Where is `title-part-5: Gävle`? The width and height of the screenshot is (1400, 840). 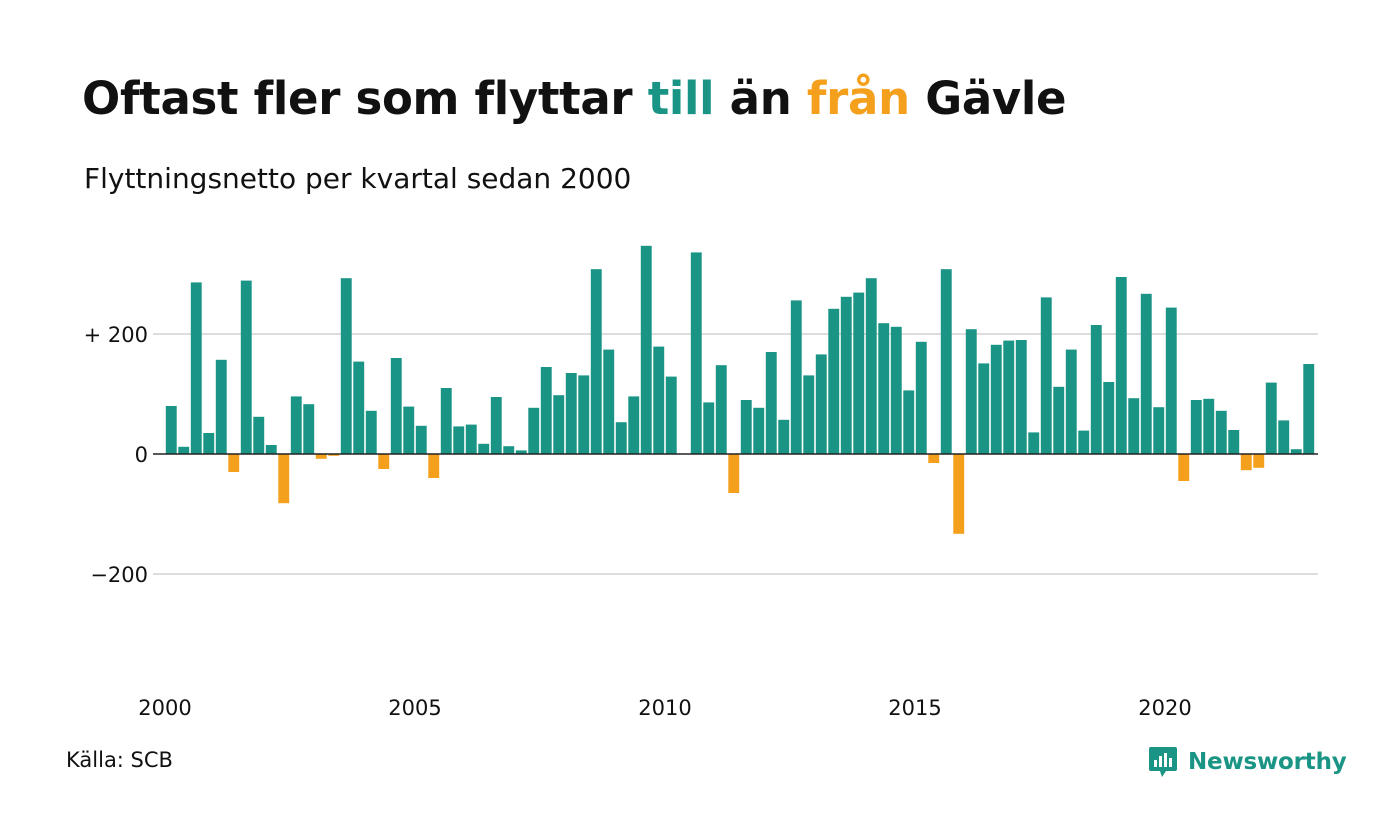 title-part-5: Gävle is located at coordinates (988, 98).